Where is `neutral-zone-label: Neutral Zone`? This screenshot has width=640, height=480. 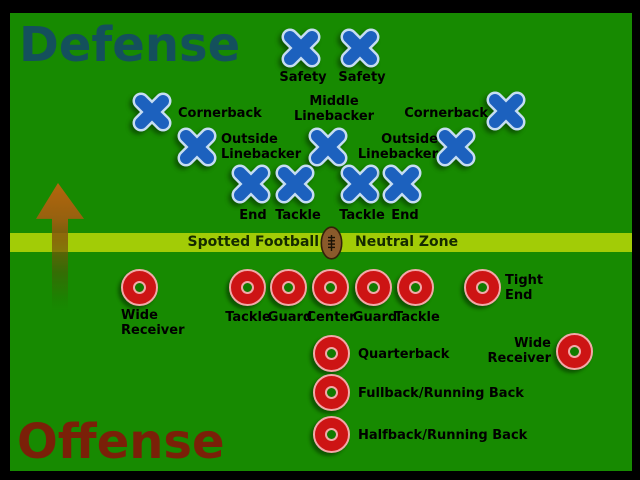
neutral-zone-label: Neutral Zone is located at coordinates (407, 242).